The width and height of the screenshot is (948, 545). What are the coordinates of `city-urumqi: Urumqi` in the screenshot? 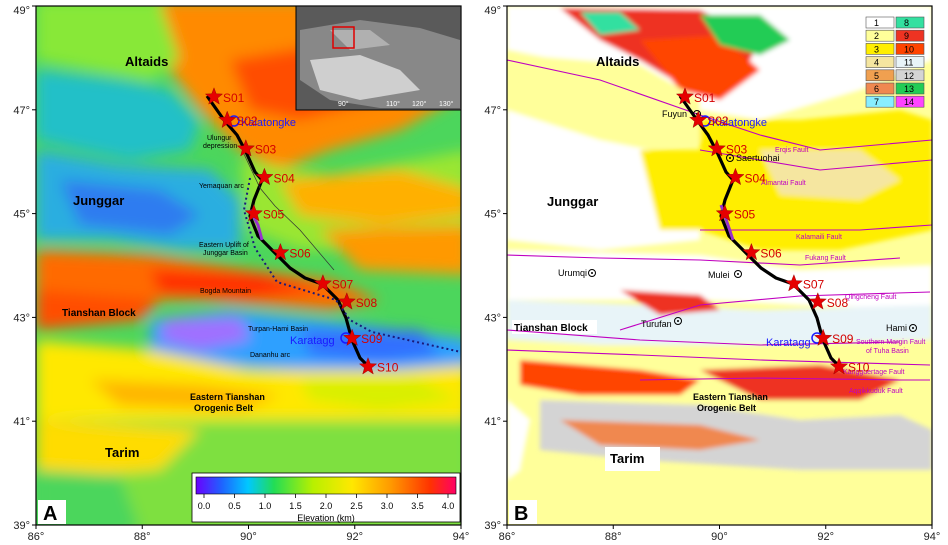 It's located at (572, 273).